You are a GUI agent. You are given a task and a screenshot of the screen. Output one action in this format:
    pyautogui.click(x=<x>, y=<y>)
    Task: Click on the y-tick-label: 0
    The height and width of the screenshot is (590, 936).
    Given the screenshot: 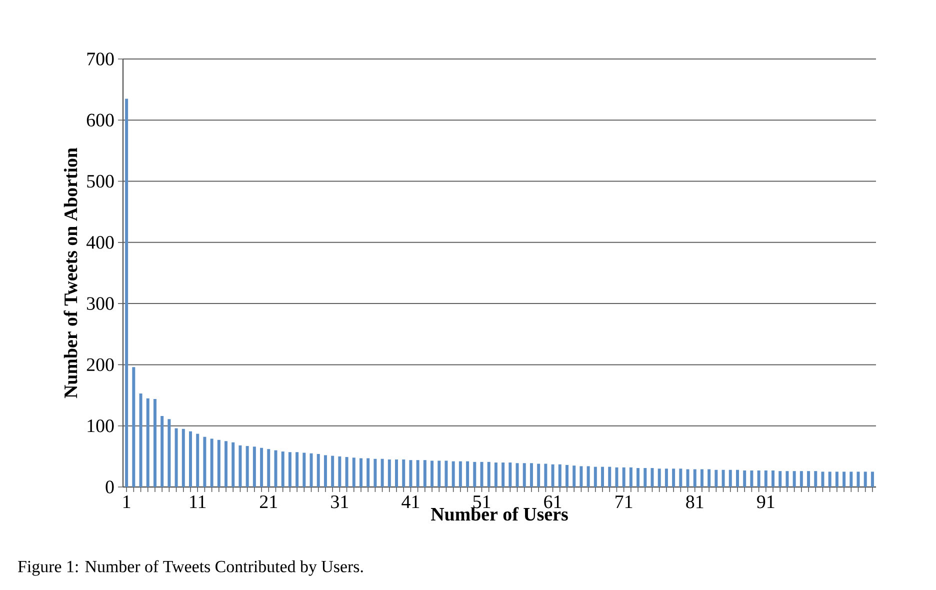 What is the action you would take?
    pyautogui.click(x=110, y=487)
    